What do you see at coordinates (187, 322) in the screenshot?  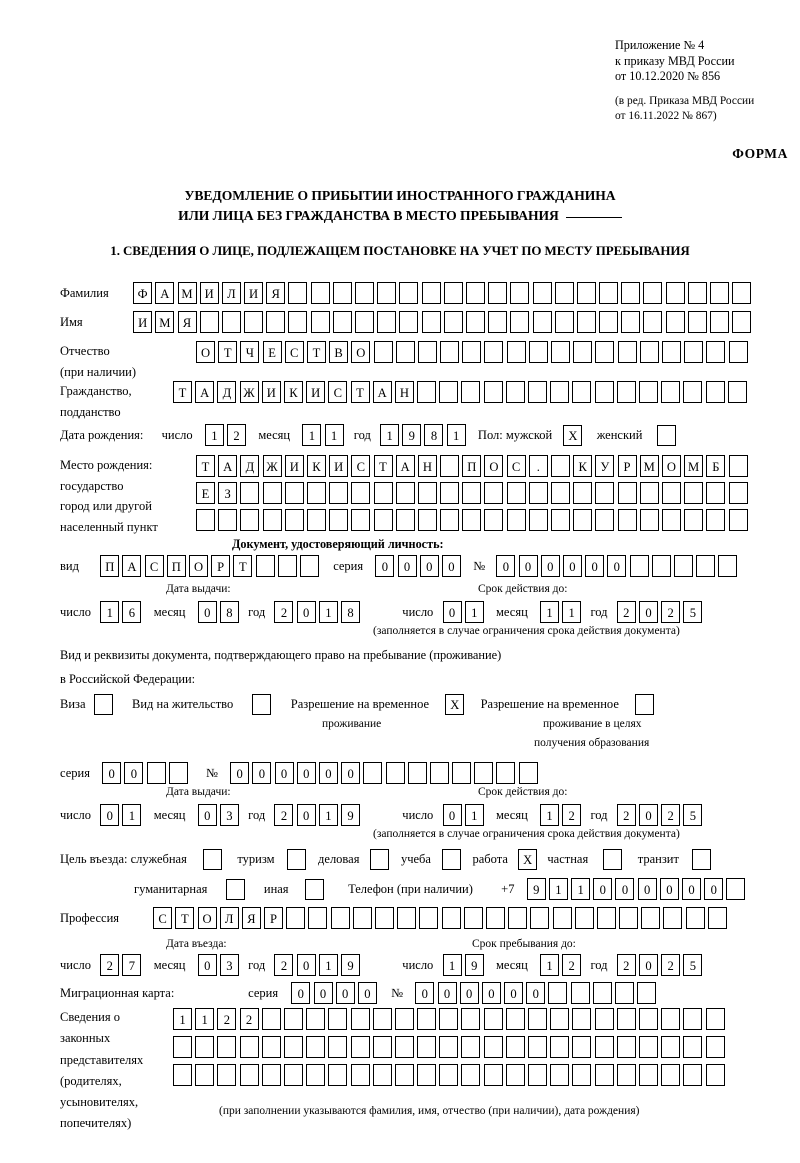 I see `grid-cell: Я` at bounding box center [187, 322].